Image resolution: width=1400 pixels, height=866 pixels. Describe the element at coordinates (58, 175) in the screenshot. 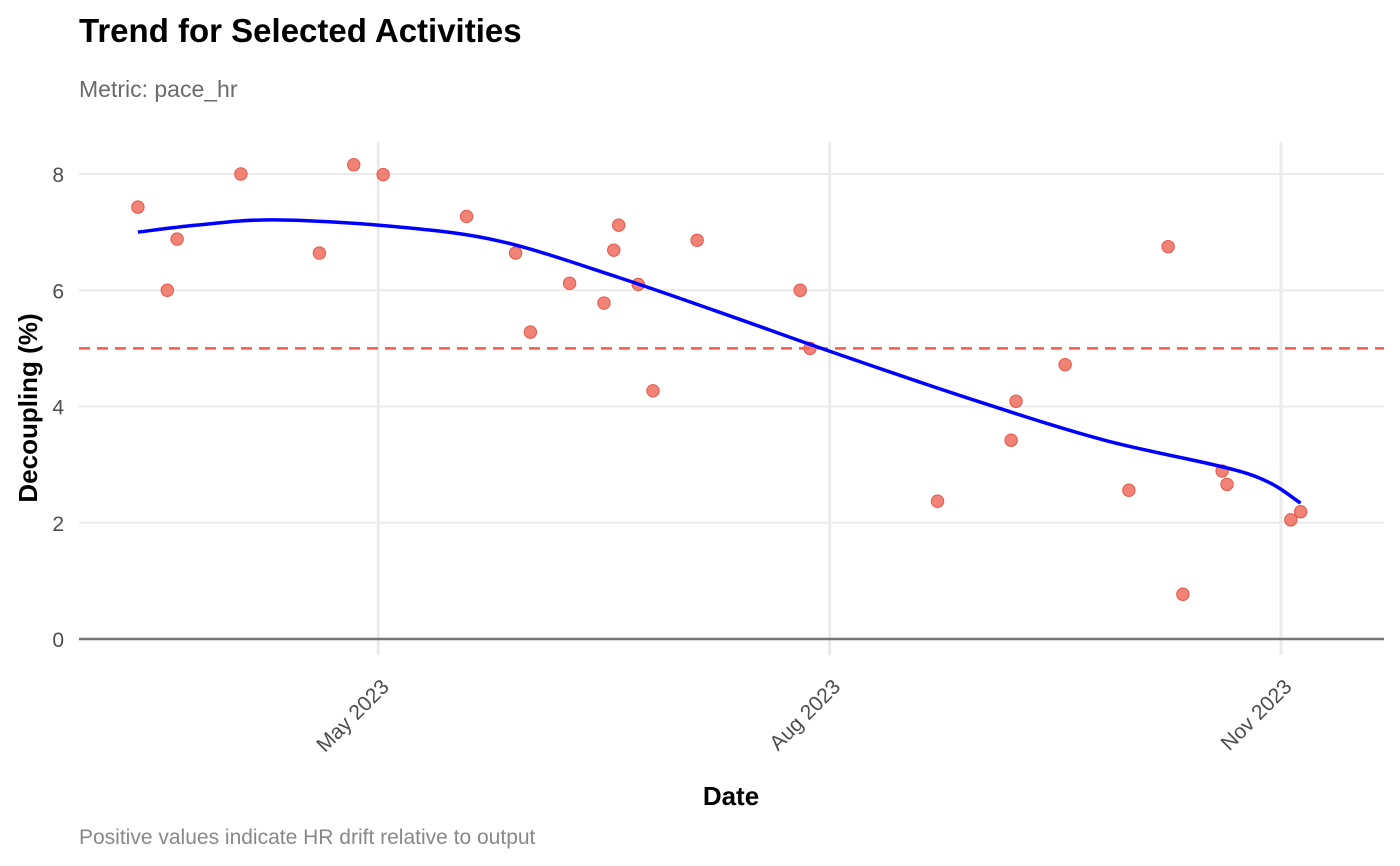

I see `y-tick-label: 8` at that location.